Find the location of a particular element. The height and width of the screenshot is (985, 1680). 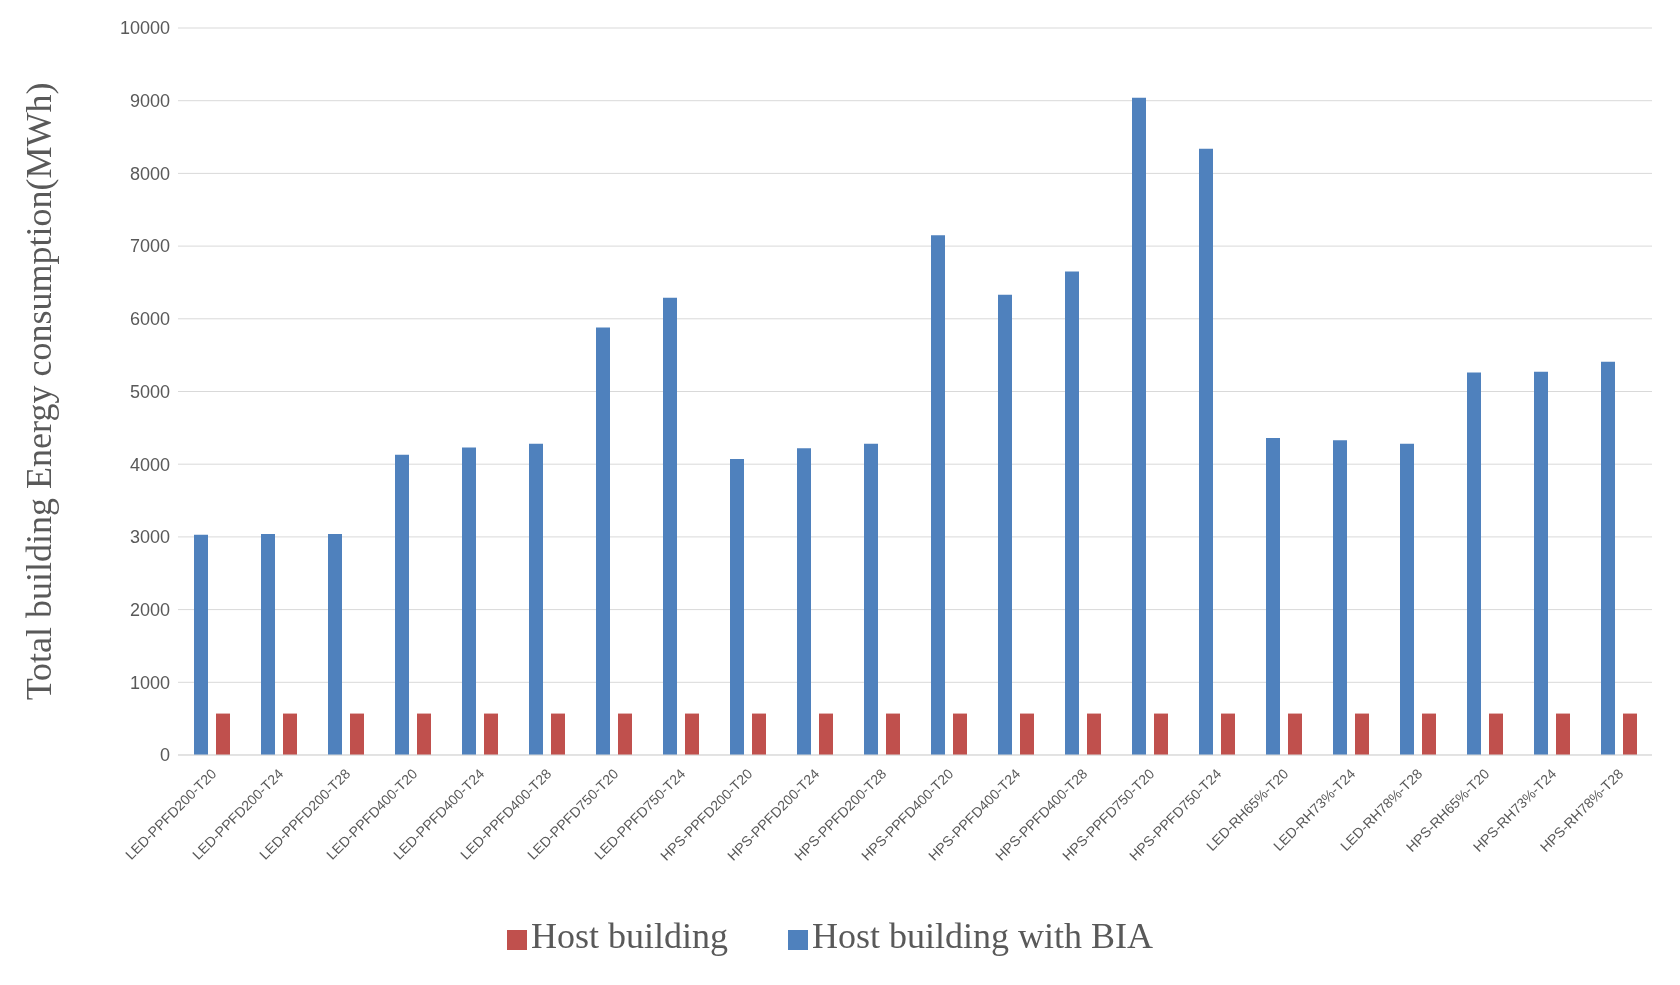

y-tick-label: 7000 is located at coordinates (149, 246).